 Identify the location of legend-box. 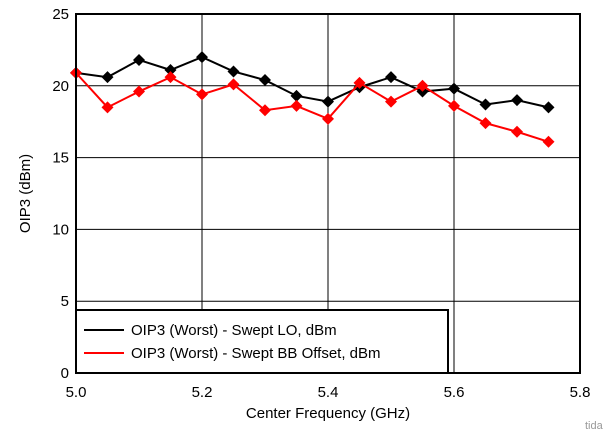
(262, 341).